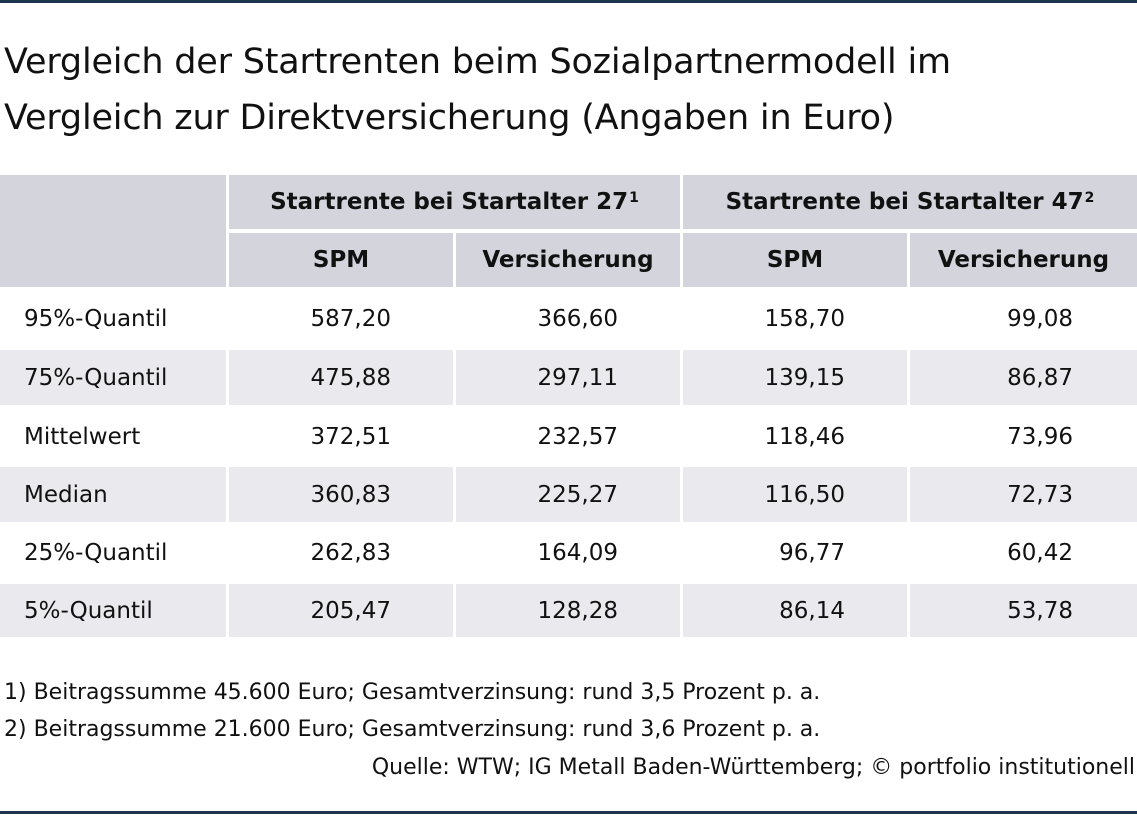 Image resolution: width=1137 pixels, height=816 pixels. What do you see at coordinates (1040, 436) in the screenshot?
I see `table-cell: 73,96` at bounding box center [1040, 436].